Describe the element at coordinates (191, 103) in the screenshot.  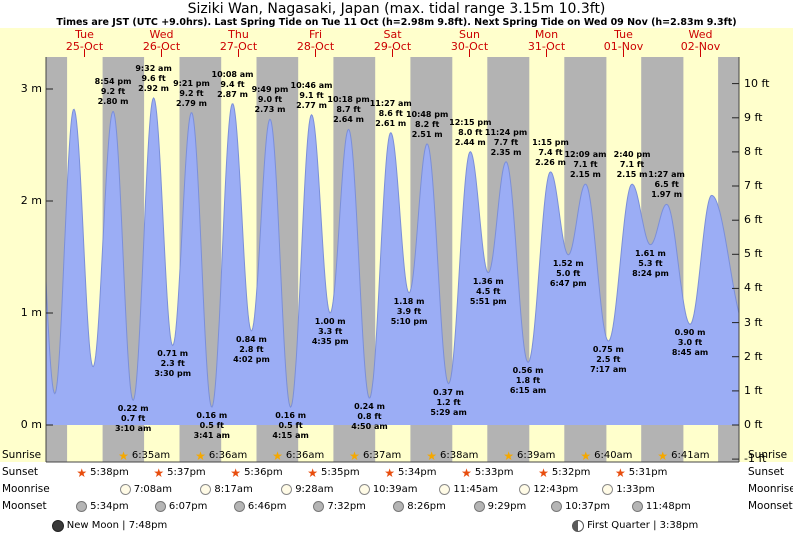
I see `tide-label-line: 2.79 m` at that location.